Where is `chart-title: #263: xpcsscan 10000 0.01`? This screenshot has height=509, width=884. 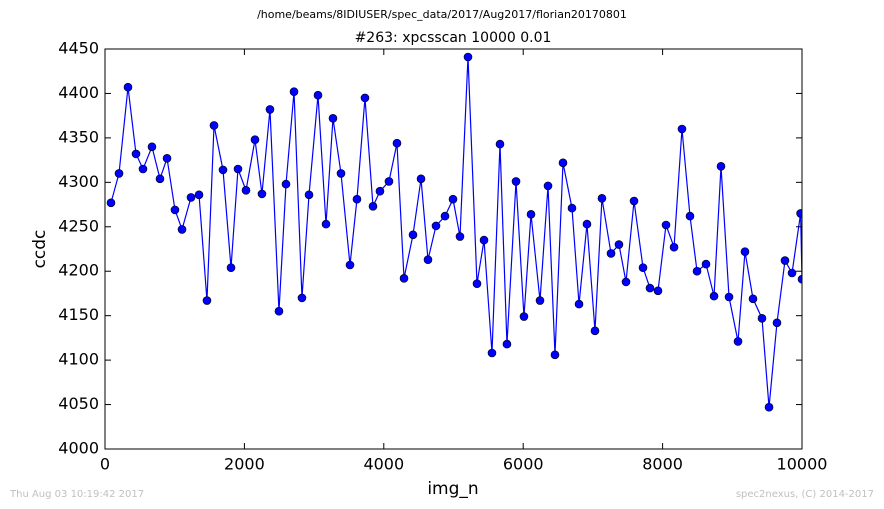
chart-title: #263: xpcsscan 10000 0.01 is located at coordinates (453, 38).